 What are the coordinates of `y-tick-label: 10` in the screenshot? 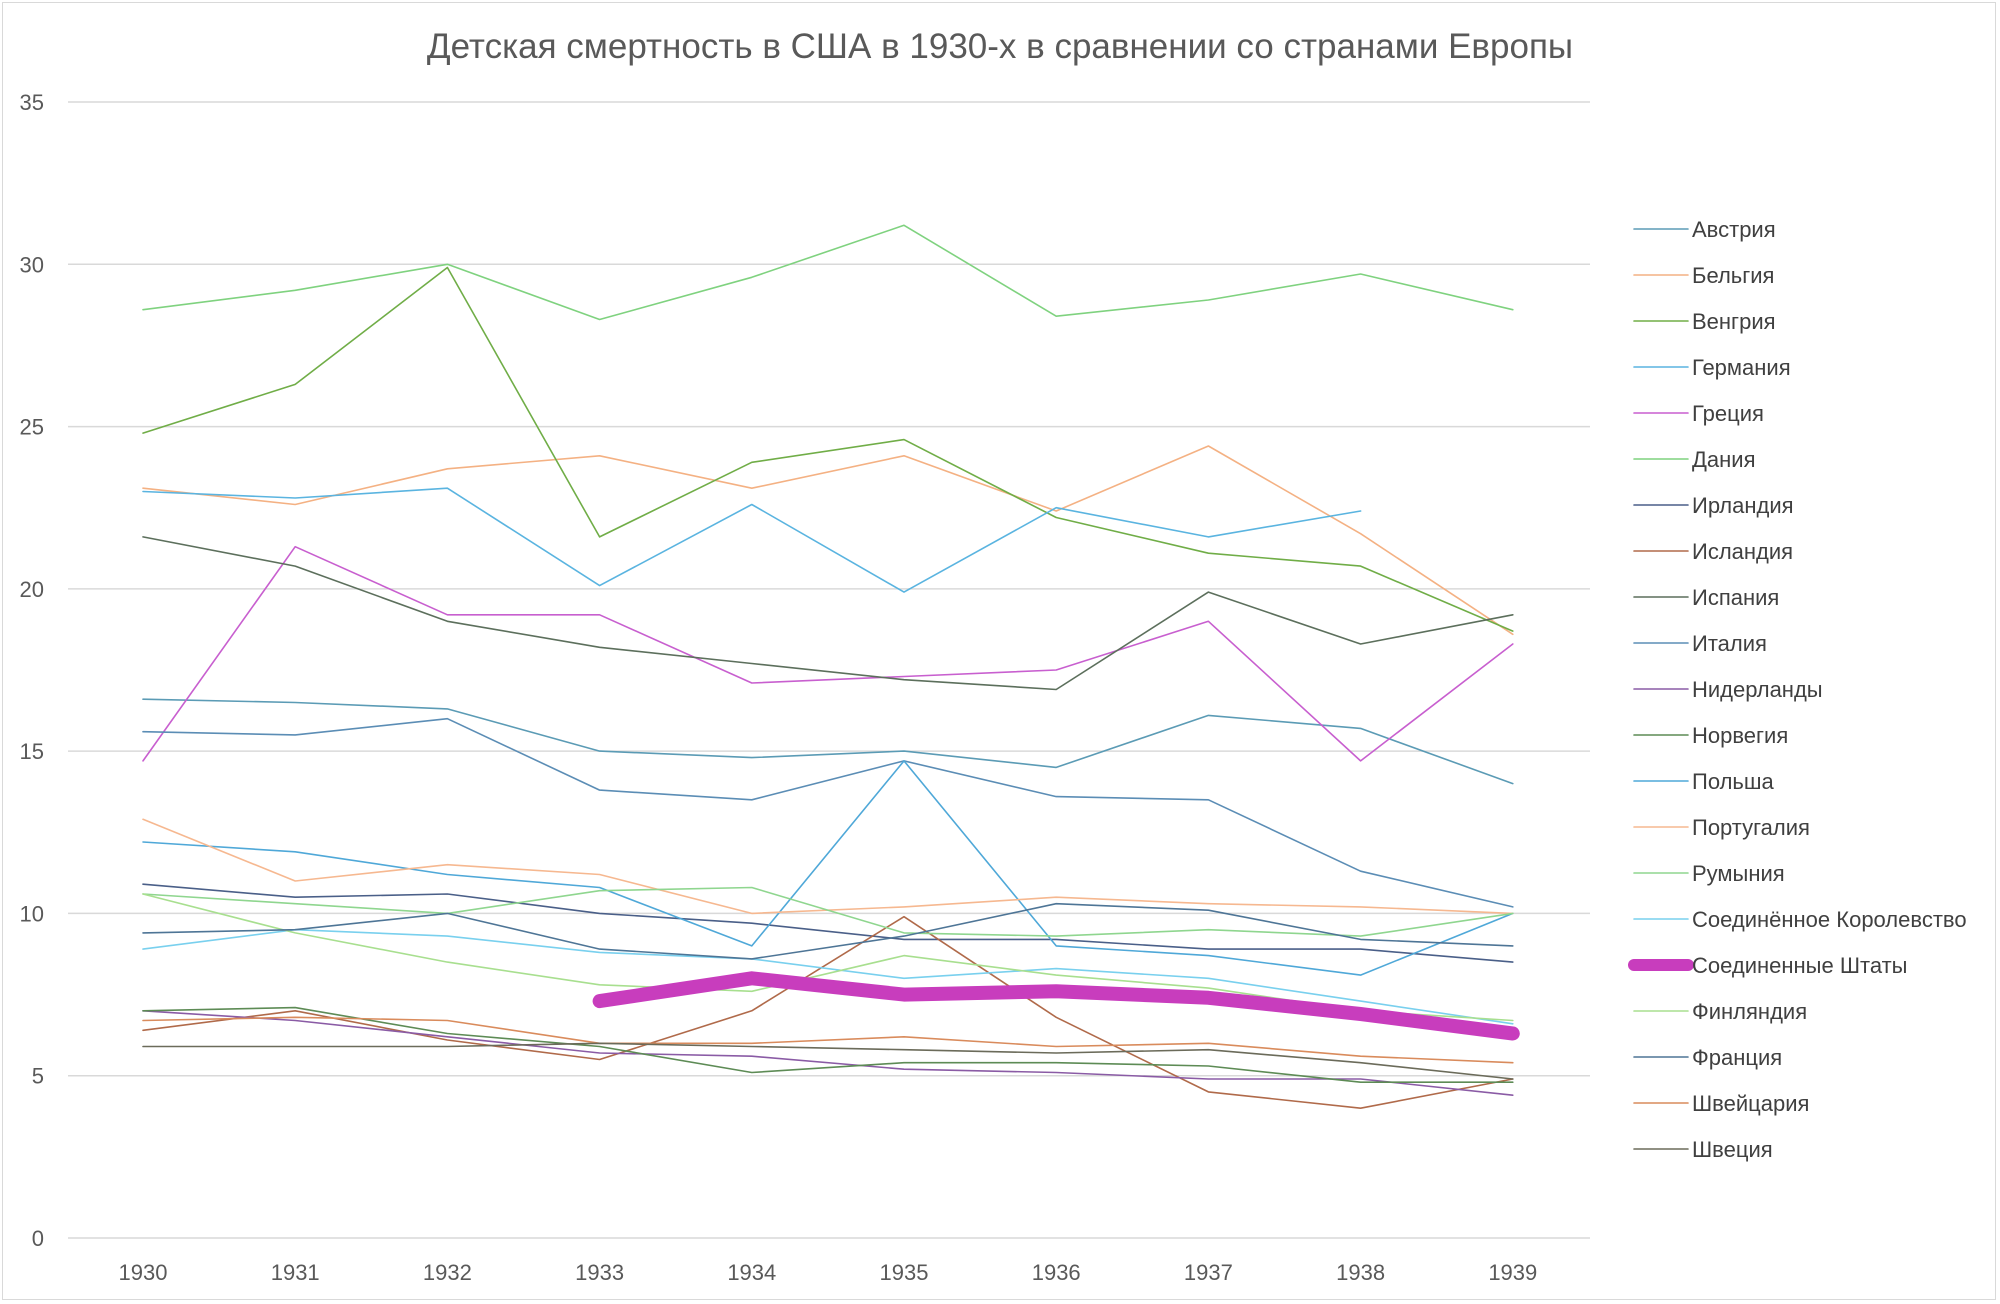 It's located at (32, 913).